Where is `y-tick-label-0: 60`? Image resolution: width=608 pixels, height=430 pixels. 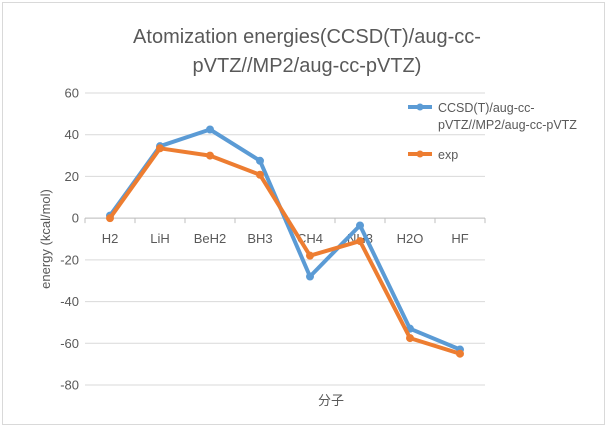
y-tick-label-0: 60 is located at coordinates (72, 93).